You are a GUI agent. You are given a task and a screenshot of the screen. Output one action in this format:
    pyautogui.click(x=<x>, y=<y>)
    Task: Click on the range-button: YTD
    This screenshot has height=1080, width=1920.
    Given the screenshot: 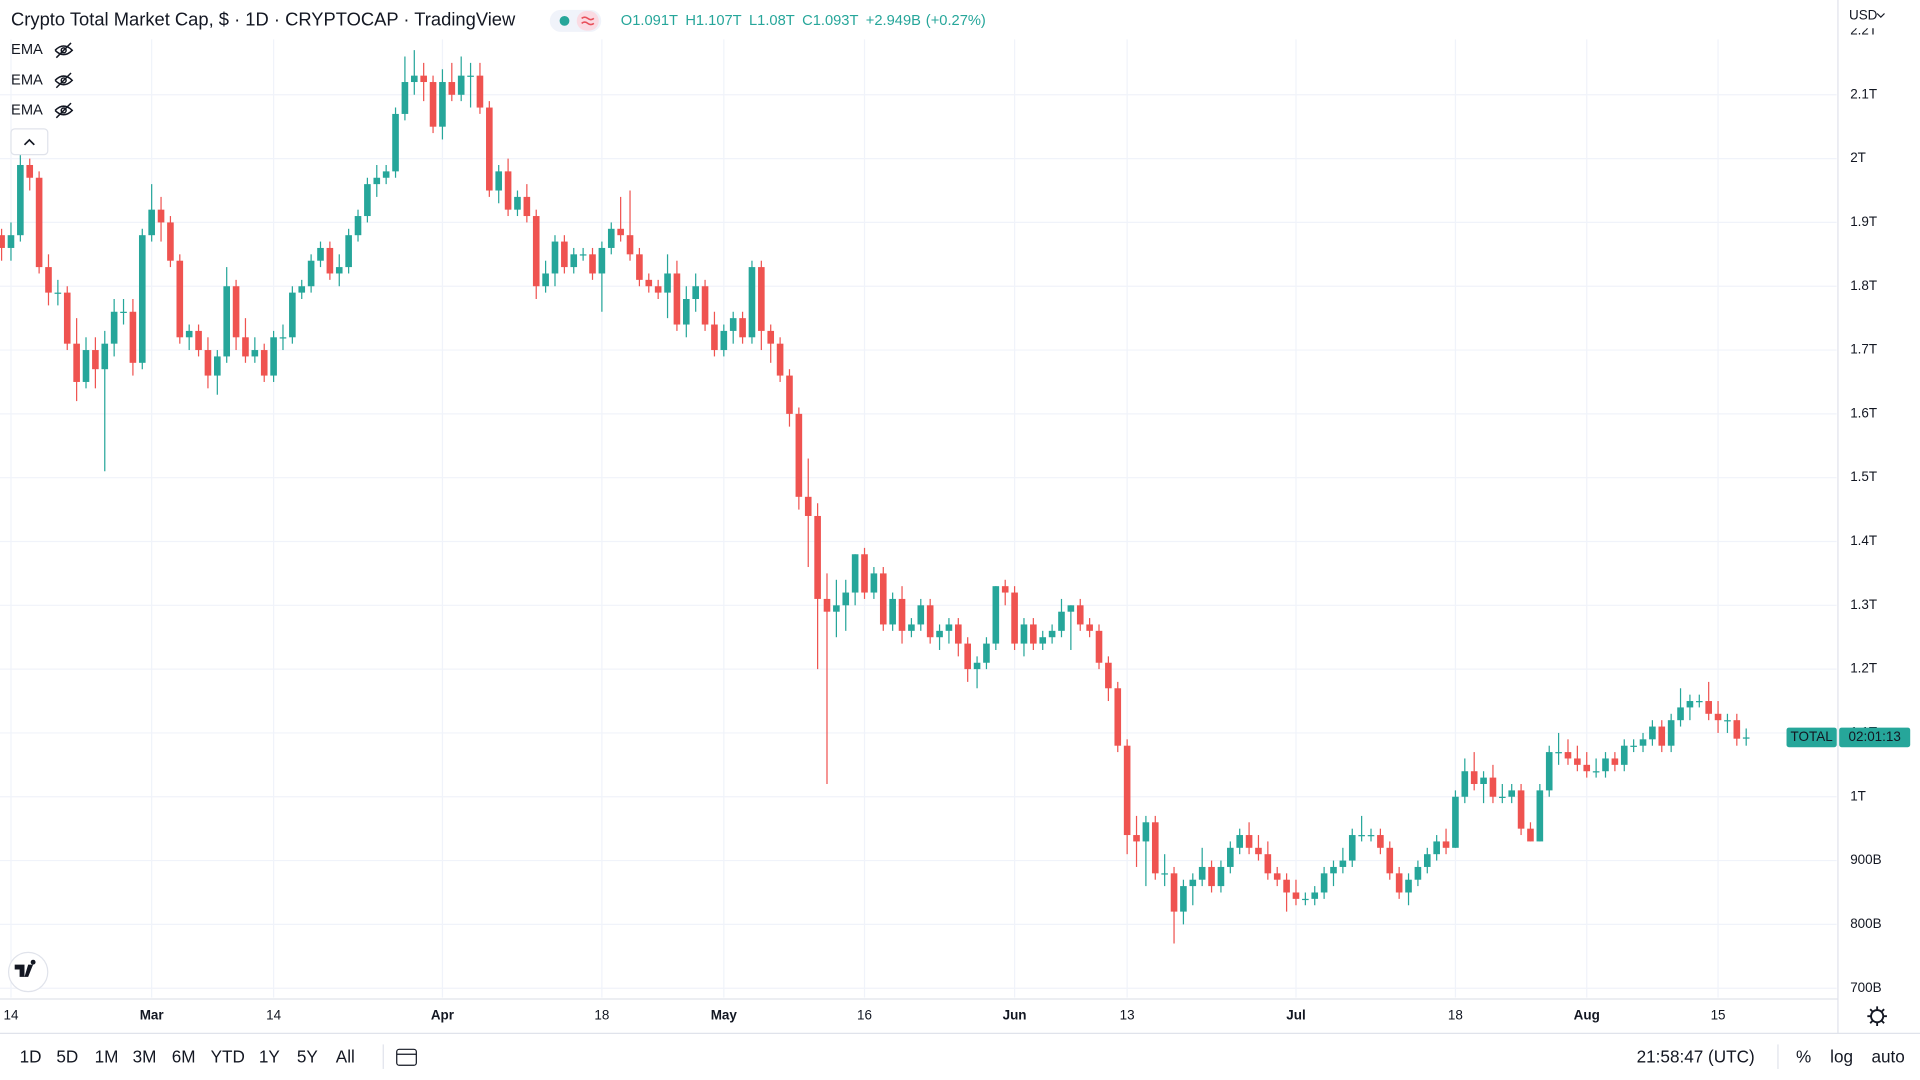 What is the action you would take?
    pyautogui.click(x=228, y=1056)
    